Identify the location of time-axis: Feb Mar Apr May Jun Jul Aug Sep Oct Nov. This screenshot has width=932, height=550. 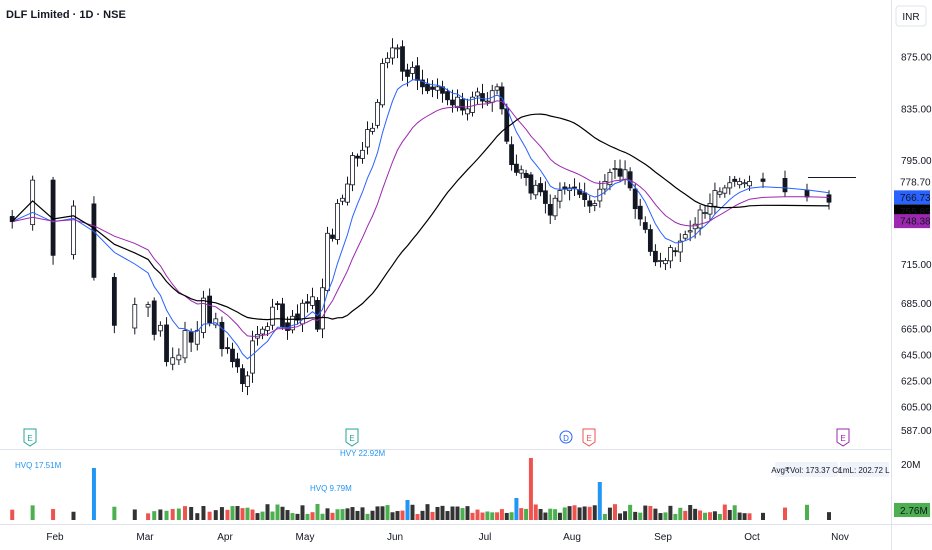
(447, 537).